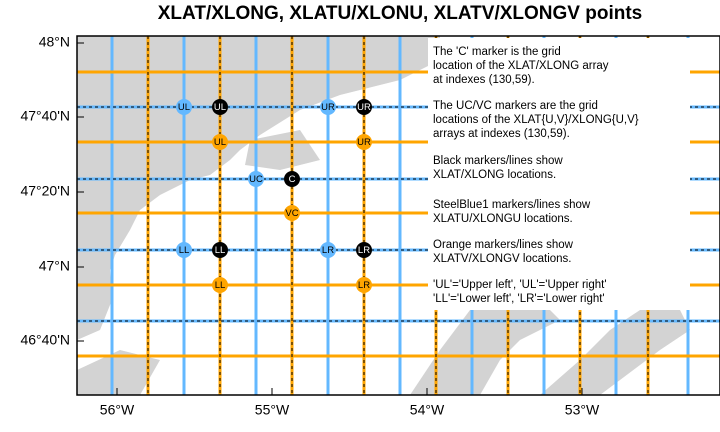 The height and width of the screenshot is (432, 720). What do you see at coordinates (582, 410) in the screenshot?
I see `x-tick-label: 53°W` at bounding box center [582, 410].